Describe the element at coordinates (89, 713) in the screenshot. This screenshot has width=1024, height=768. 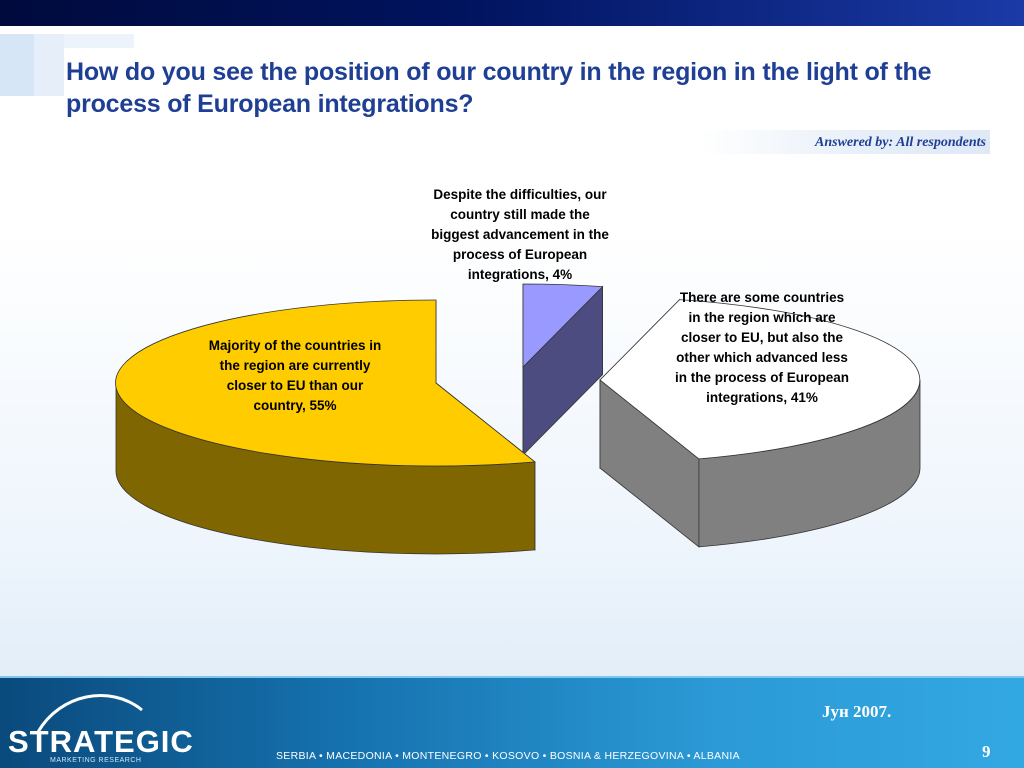
I see `logo-swoosh-icon` at that location.